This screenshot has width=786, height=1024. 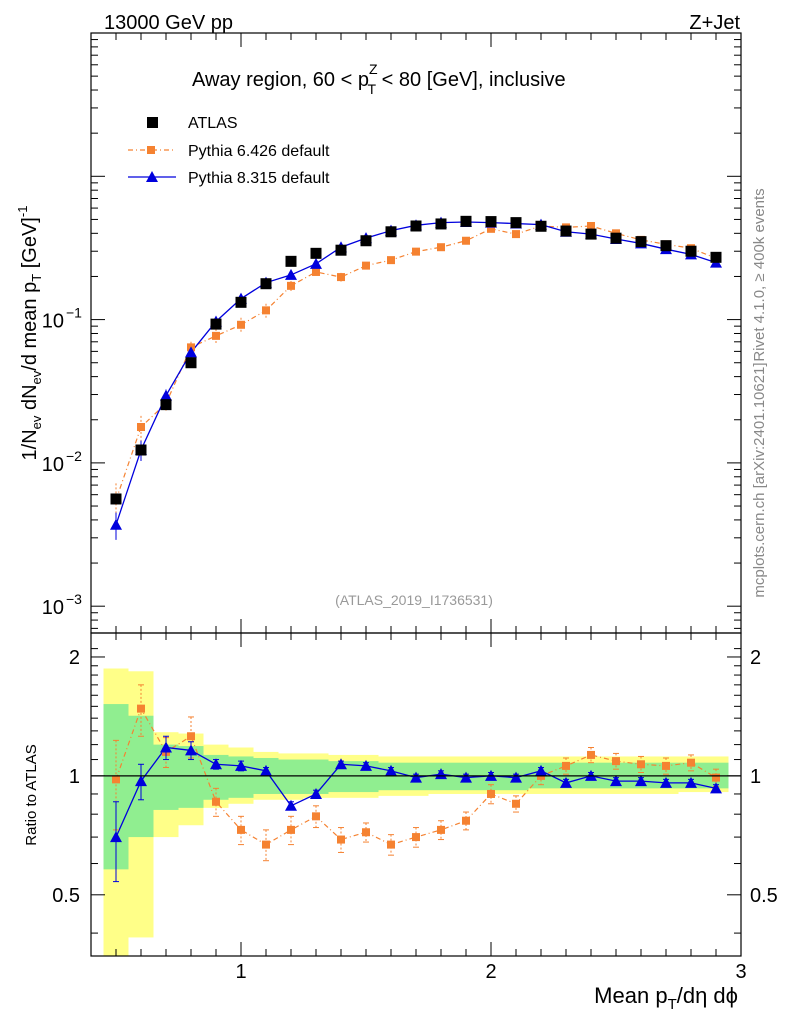 I want to click on legend-py8-label: Pythia 8.315 default, so click(x=259, y=178).